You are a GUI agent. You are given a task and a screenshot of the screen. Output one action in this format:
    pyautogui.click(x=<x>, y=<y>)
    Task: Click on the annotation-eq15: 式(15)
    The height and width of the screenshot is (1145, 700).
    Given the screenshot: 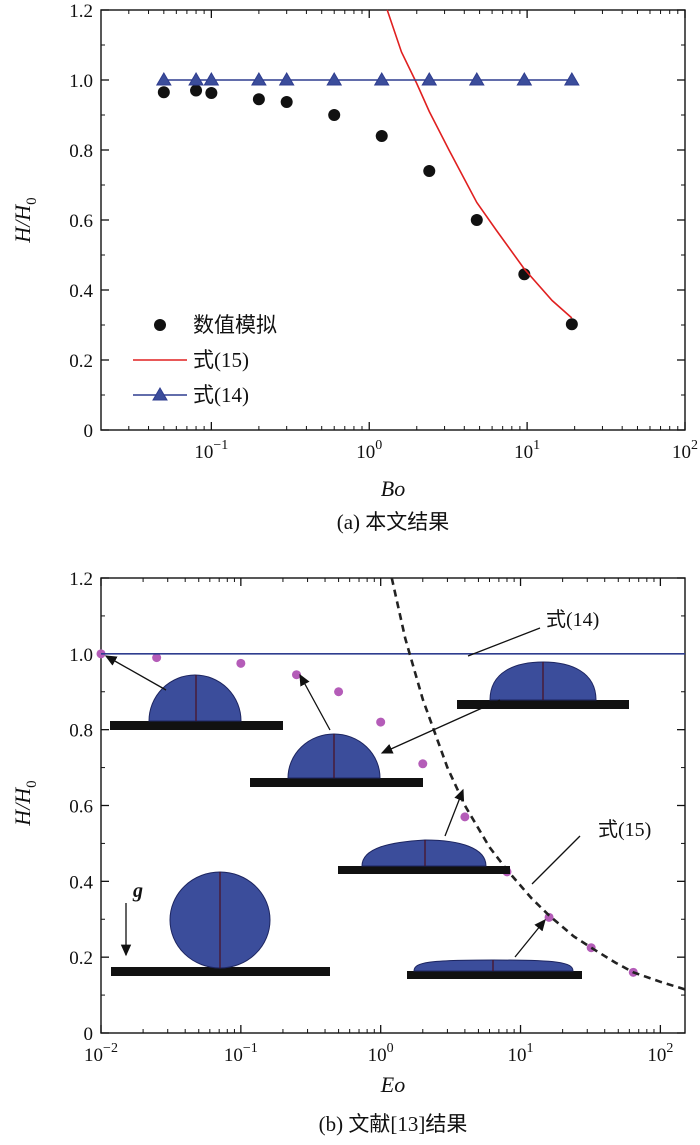 What is the action you would take?
    pyautogui.click(x=624, y=829)
    